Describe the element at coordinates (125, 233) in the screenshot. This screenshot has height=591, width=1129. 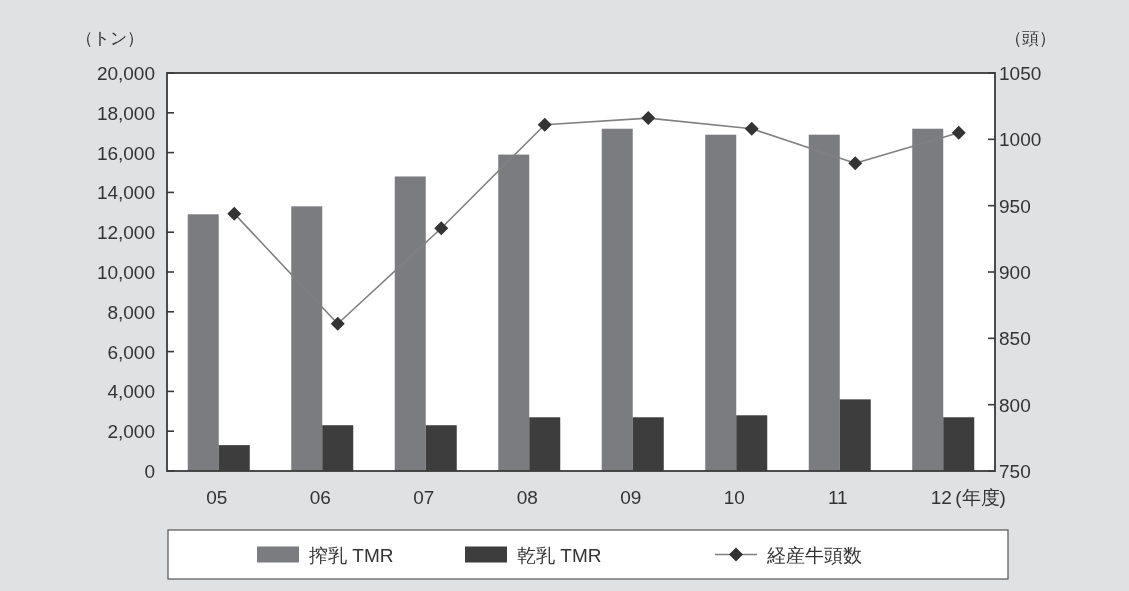
I see `y-tick-label: 12,000` at that location.